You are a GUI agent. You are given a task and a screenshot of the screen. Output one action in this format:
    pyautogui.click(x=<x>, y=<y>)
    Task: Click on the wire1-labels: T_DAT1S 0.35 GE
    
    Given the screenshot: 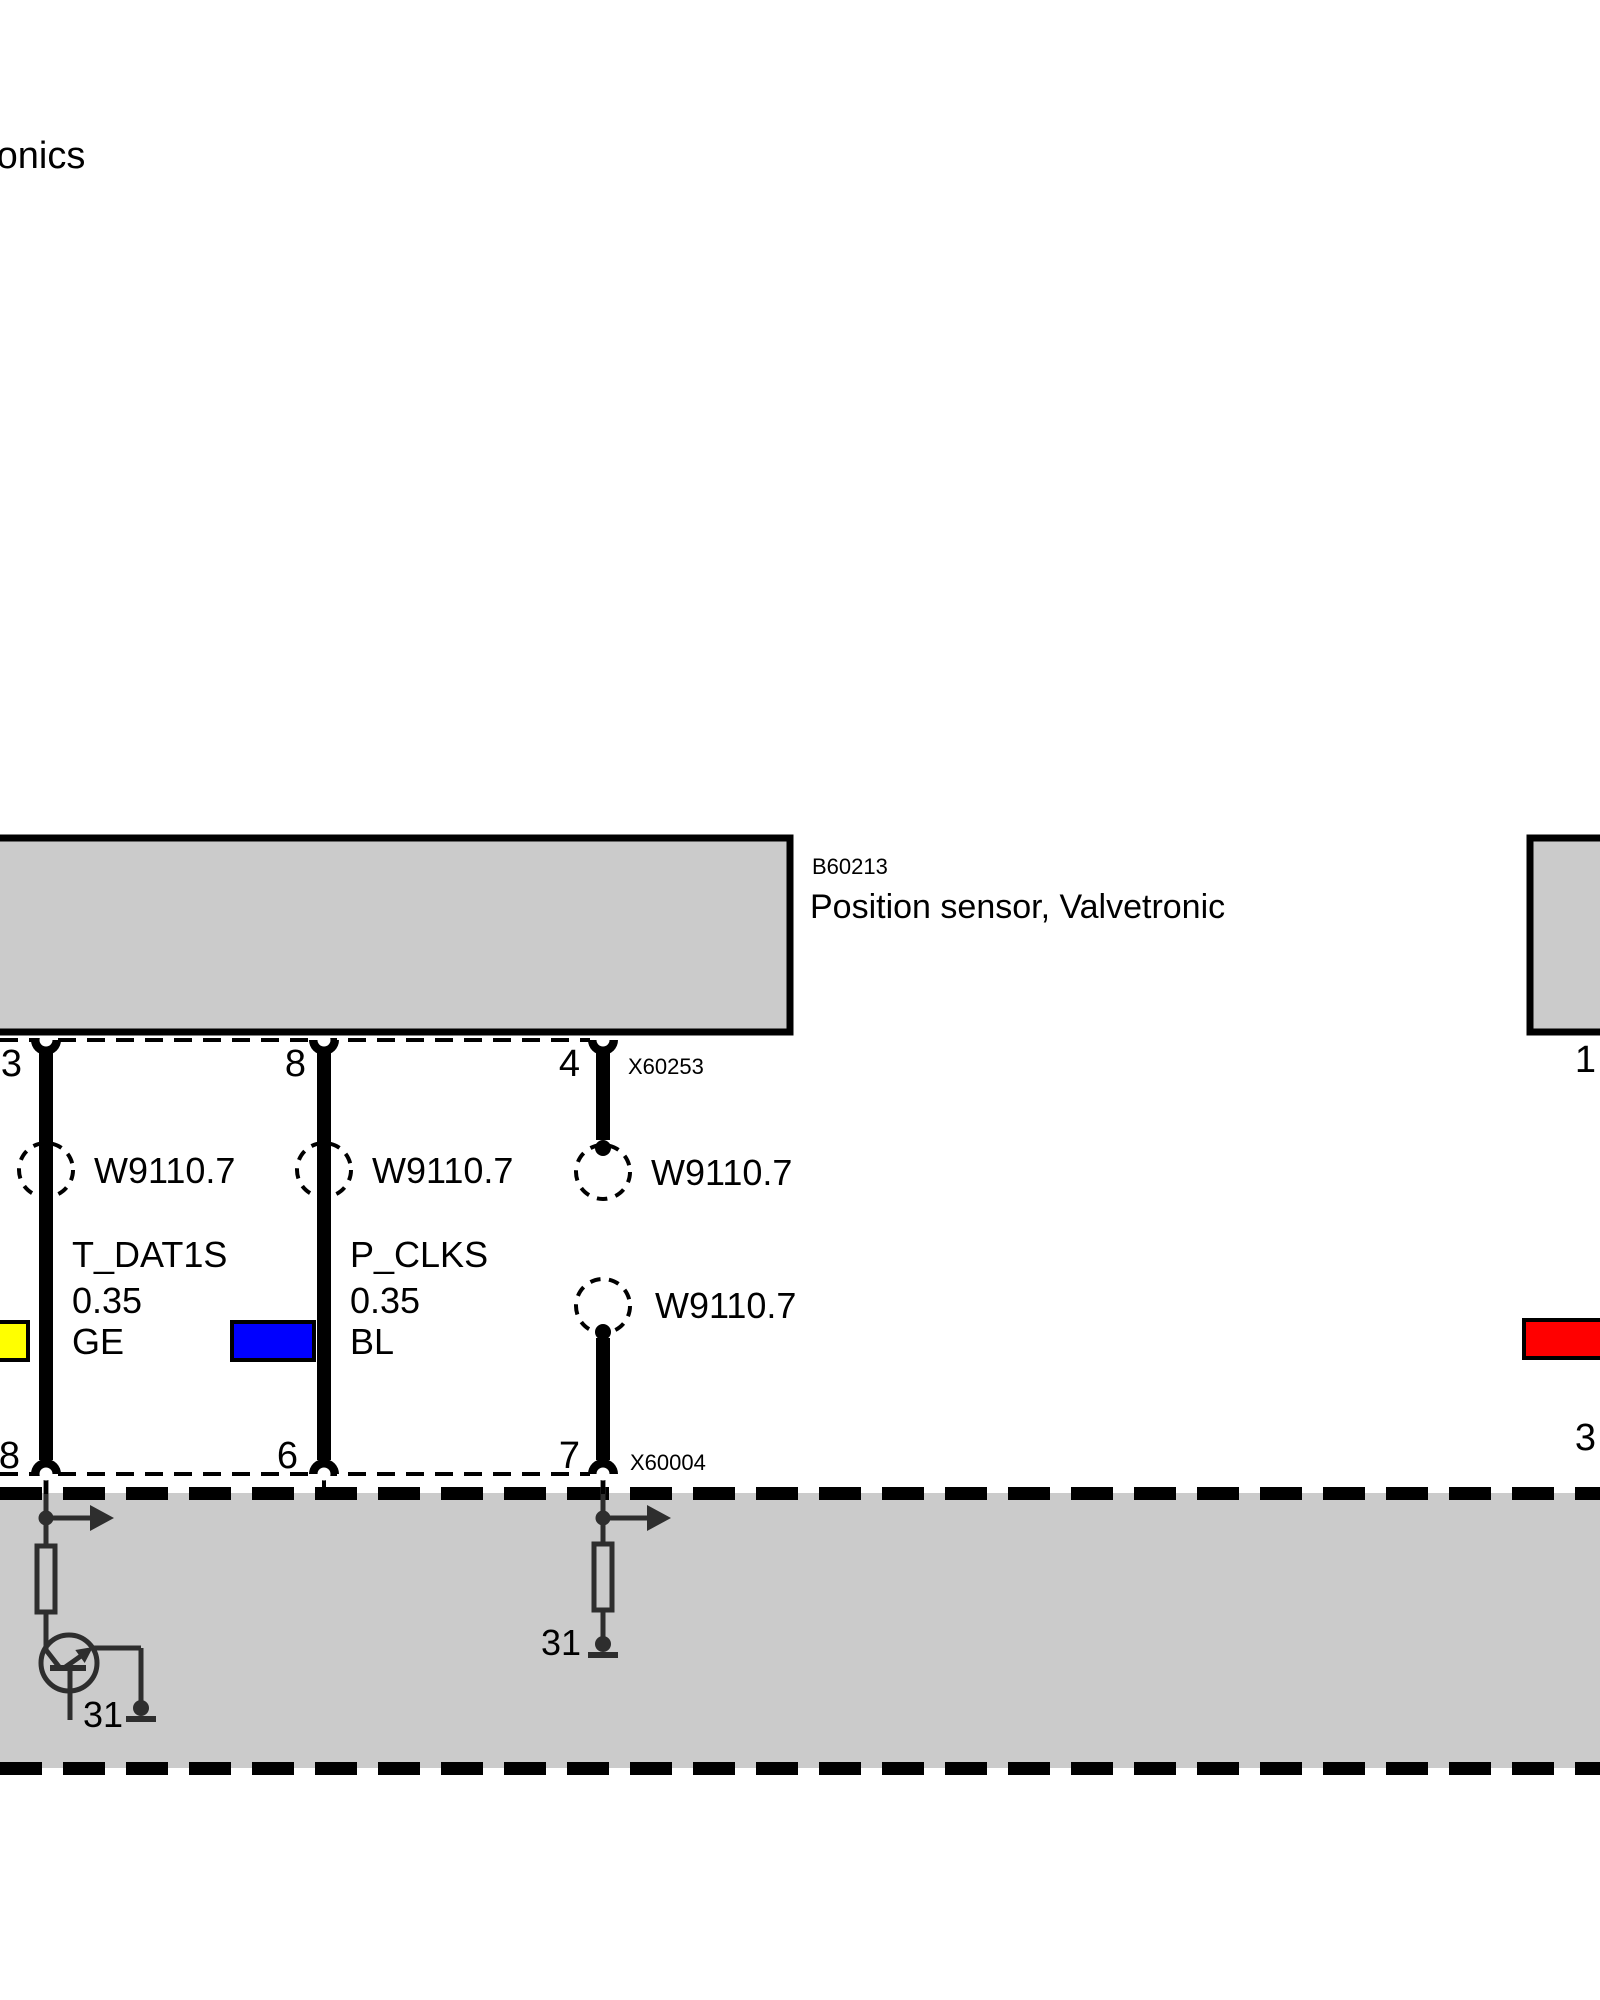 What is the action you would take?
    pyautogui.click(x=149, y=1298)
    